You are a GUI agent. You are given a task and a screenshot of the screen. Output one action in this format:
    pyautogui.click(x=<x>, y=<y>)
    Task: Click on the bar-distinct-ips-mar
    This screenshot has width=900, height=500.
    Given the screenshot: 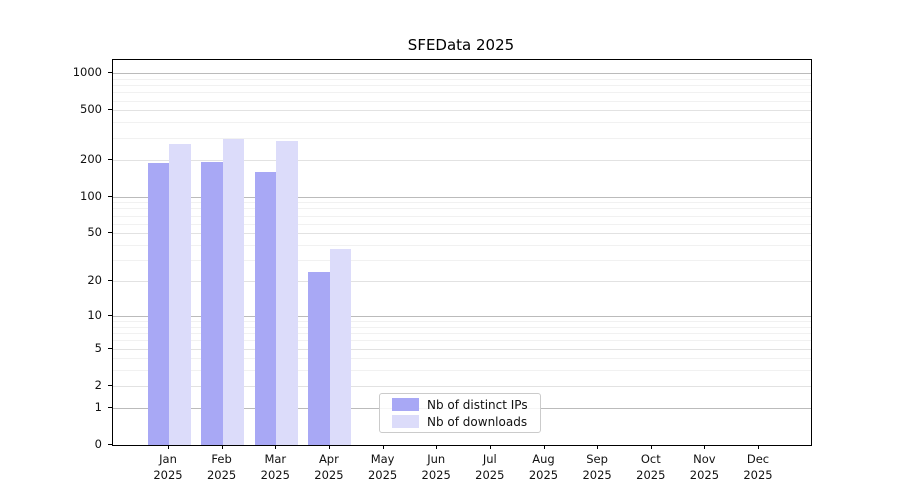 What is the action you would take?
    pyautogui.click(x=265, y=308)
    